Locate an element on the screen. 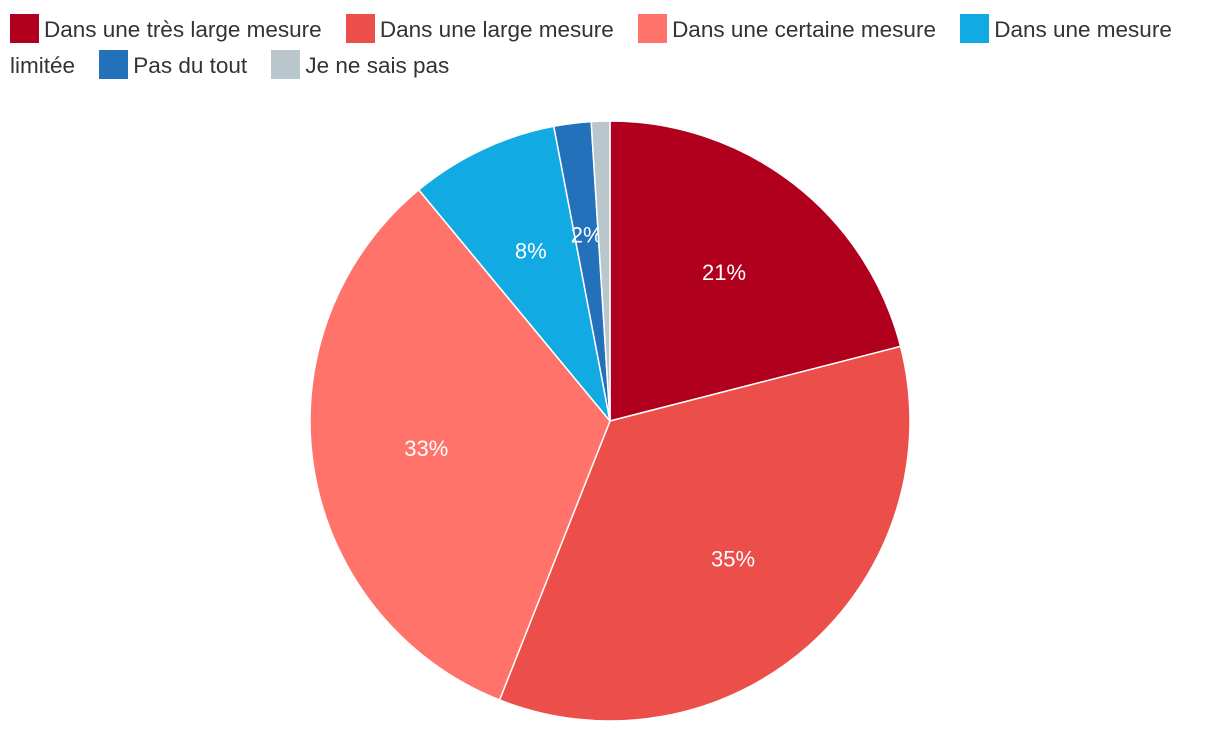 Image resolution: width=1220 pixels, height=732 pixels. legend-label: Dans une mesure limitée is located at coordinates (591, 47).